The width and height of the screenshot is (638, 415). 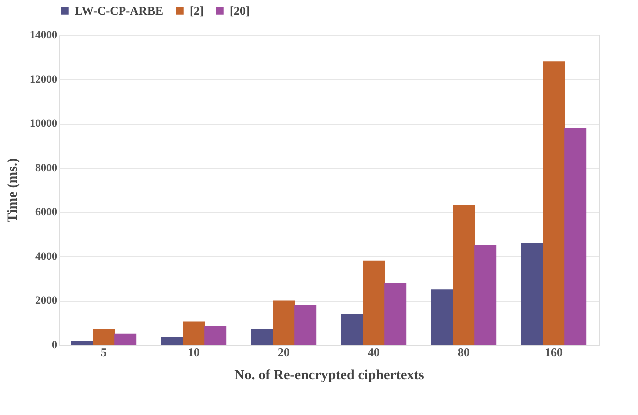 What do you see at coordinates (464, 353) in the screenshot?
I see `x-tick-label: 80` at bounding box center [464, 353].